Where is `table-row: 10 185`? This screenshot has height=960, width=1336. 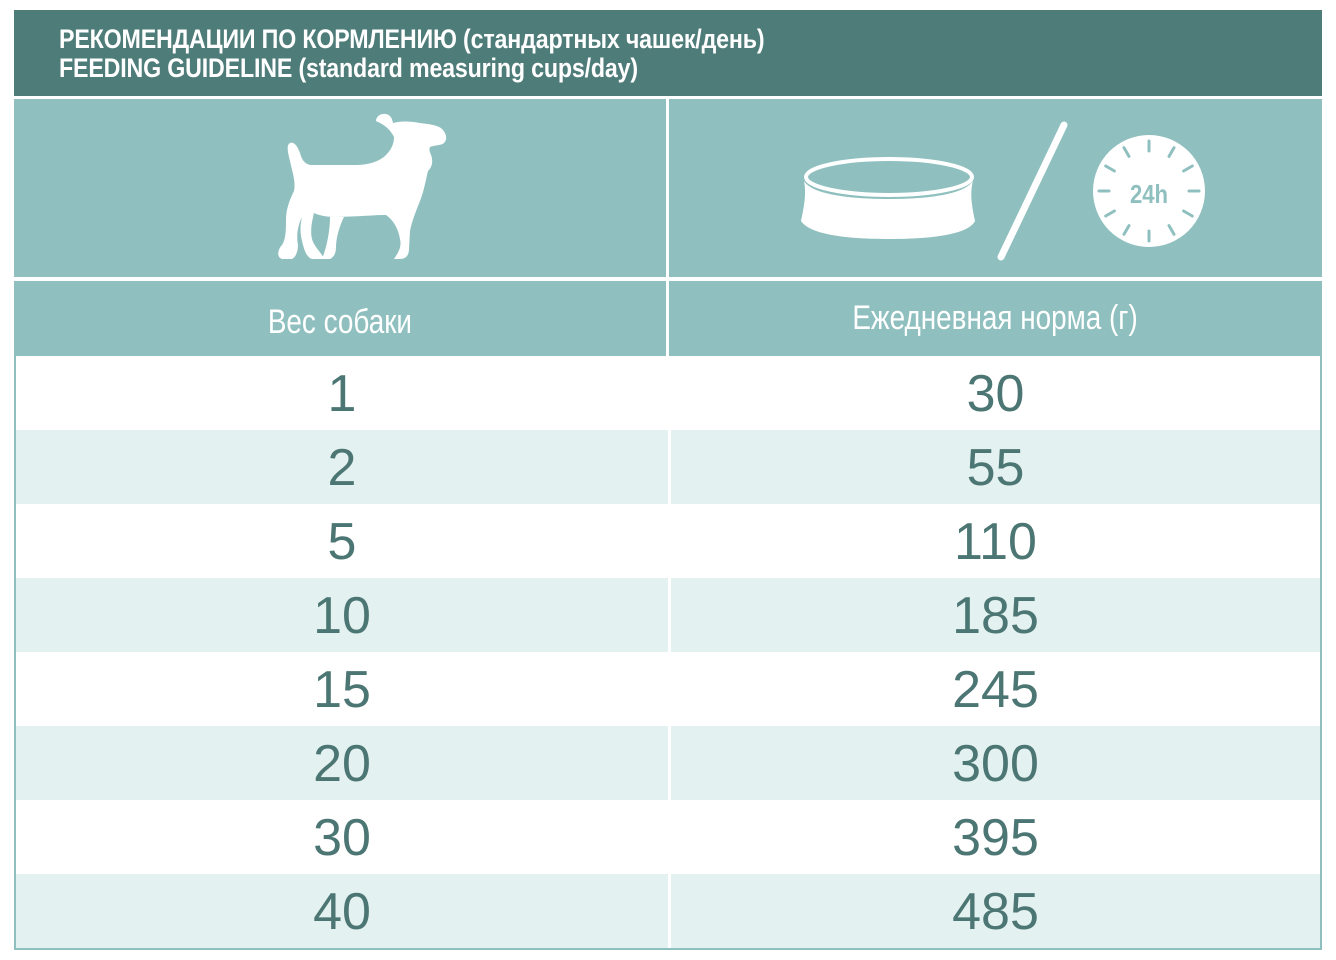
table-row: 10 185 is located at coordinates (668, 615).